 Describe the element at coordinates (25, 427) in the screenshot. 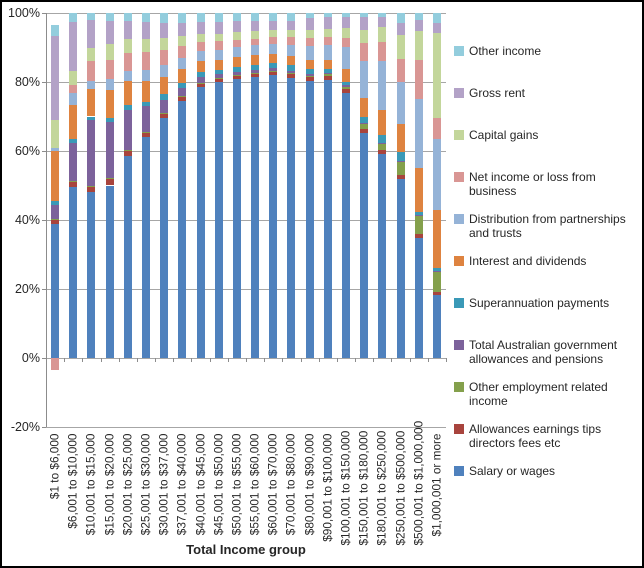

I see `y-tick-label: -20%` at that location.